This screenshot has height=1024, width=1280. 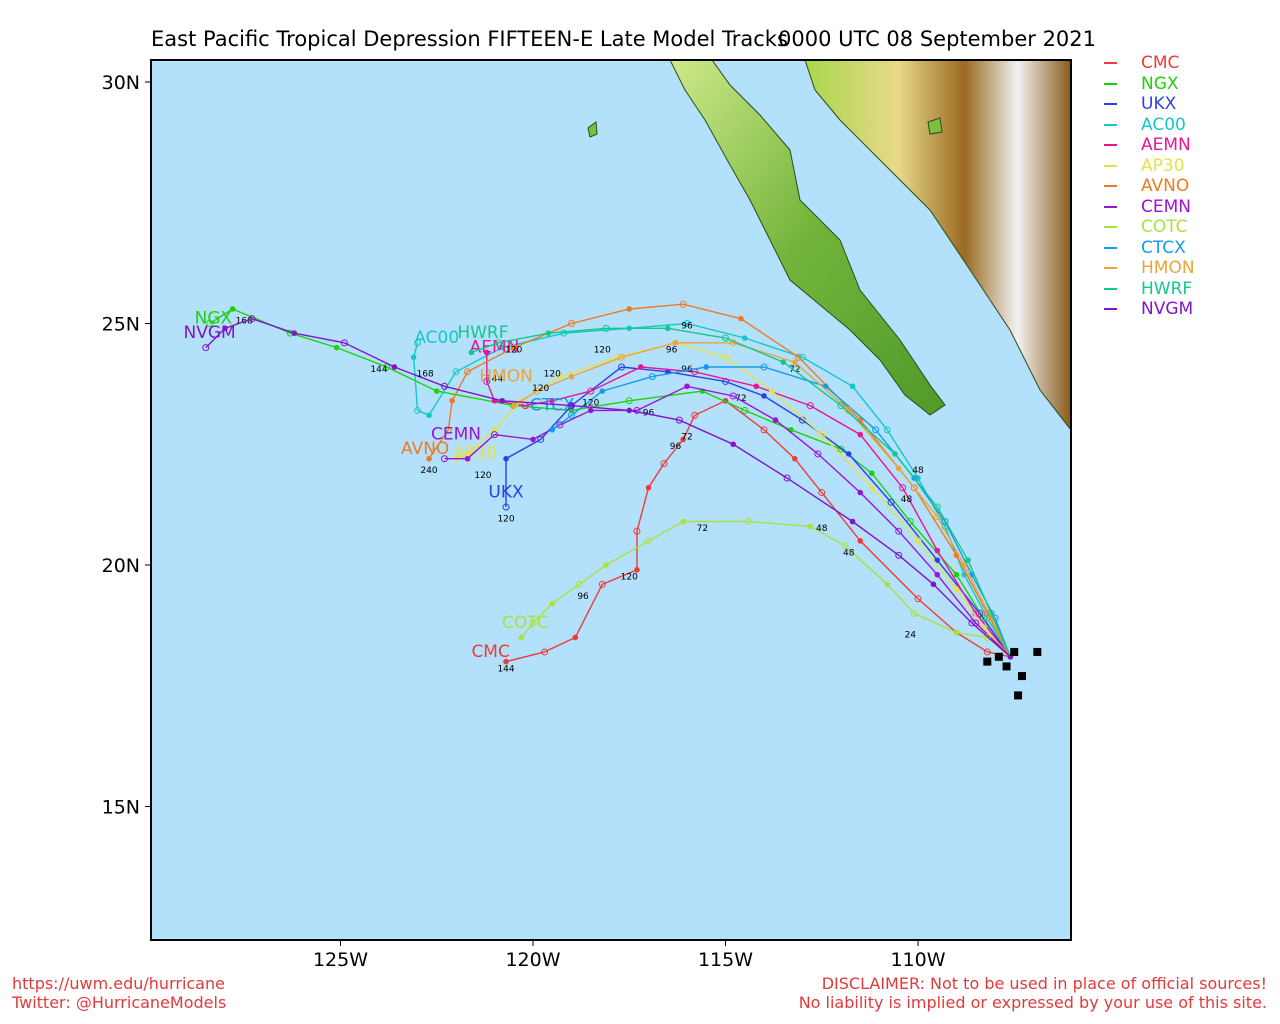 What do you see at coordinates (340, 960) in the screenshot?
I see `lon-tick-label: 125W` at bounding box center [340, 960].